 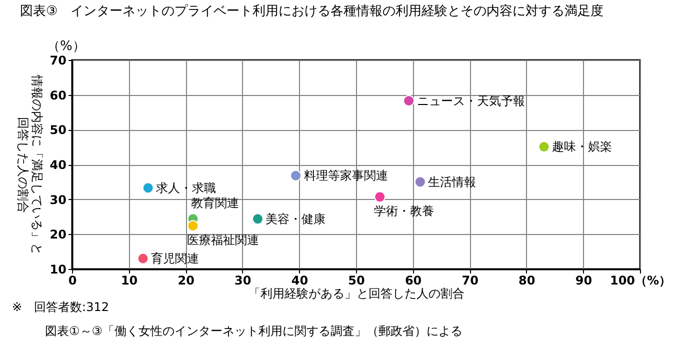 I want to click on series-label: 学術・教養, so click(x=404, y=211).